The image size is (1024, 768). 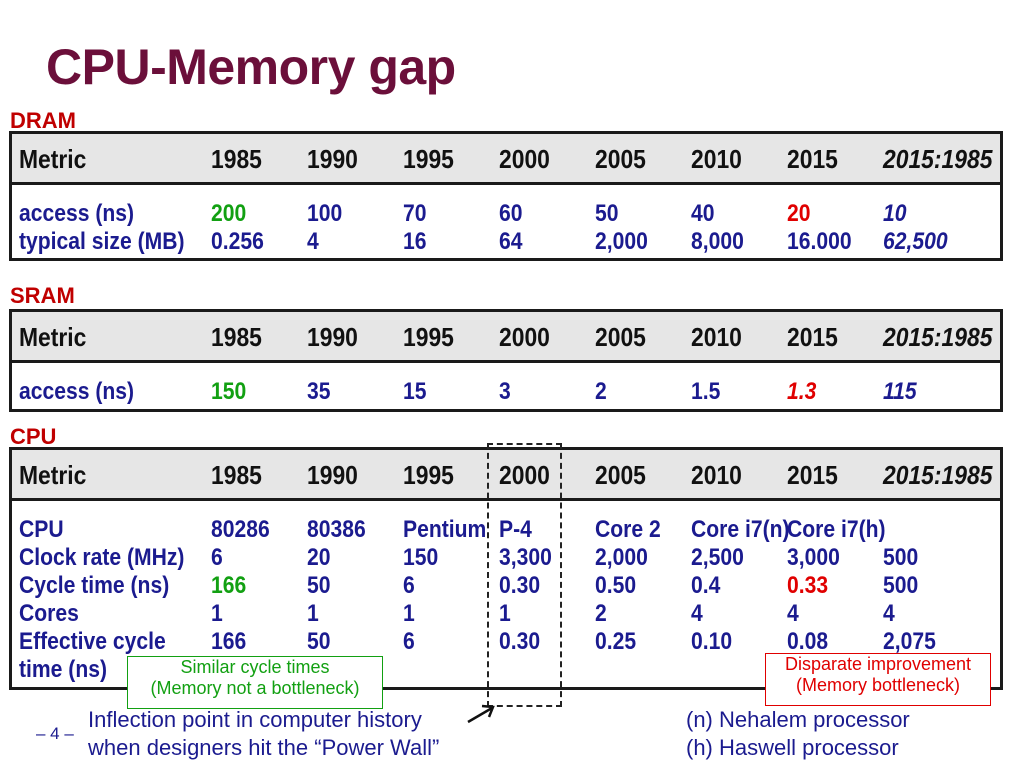 I want to click on legend-haswell: (h) Haswell processor, so click(x=792, y=747).